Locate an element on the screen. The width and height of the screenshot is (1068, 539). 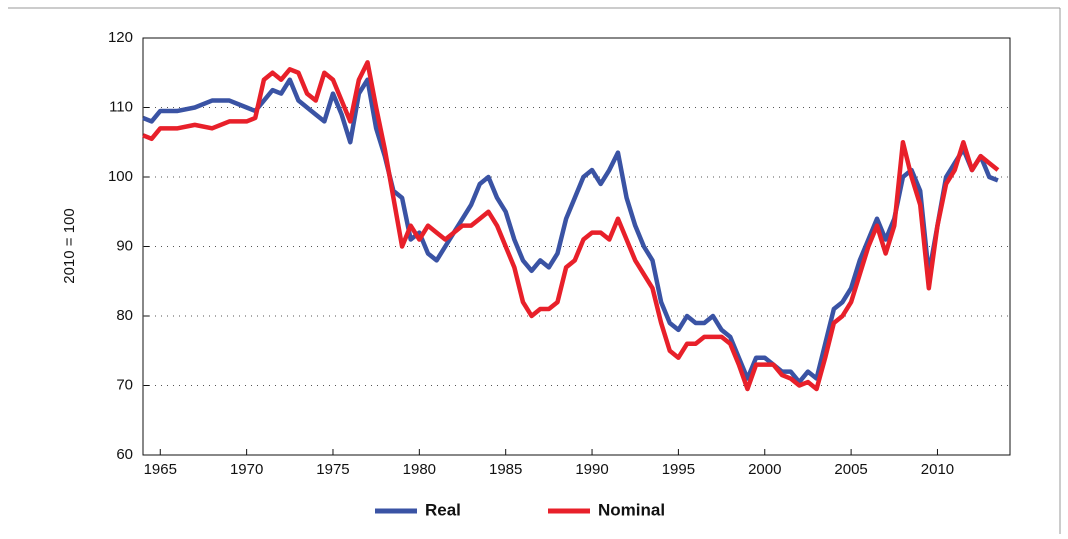
x-tick-label: 1990 is located at coordinates (591, 469).